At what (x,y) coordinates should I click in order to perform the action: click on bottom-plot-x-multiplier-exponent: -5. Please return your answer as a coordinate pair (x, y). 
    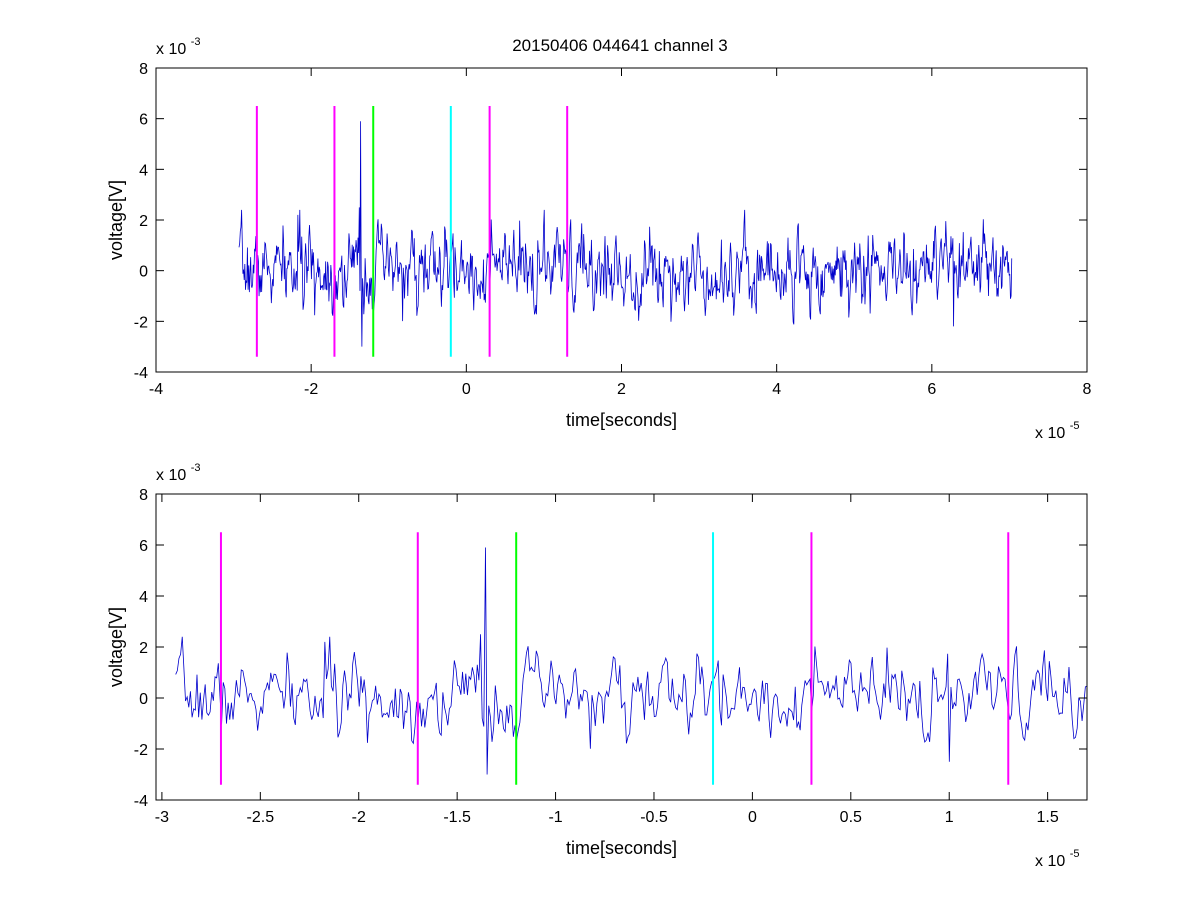
    Looking at the image, I should click on (1075, 854).